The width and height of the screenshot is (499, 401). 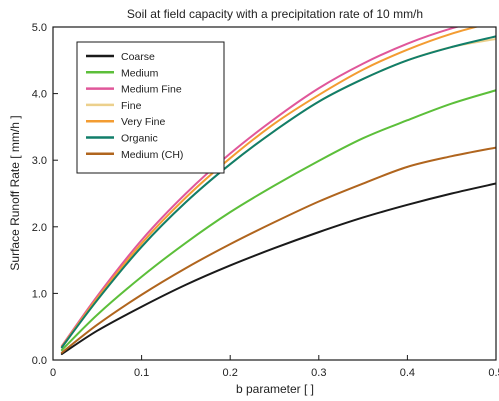 I want to click on legend-label-organic: Organic, so click(x=139, y=139).